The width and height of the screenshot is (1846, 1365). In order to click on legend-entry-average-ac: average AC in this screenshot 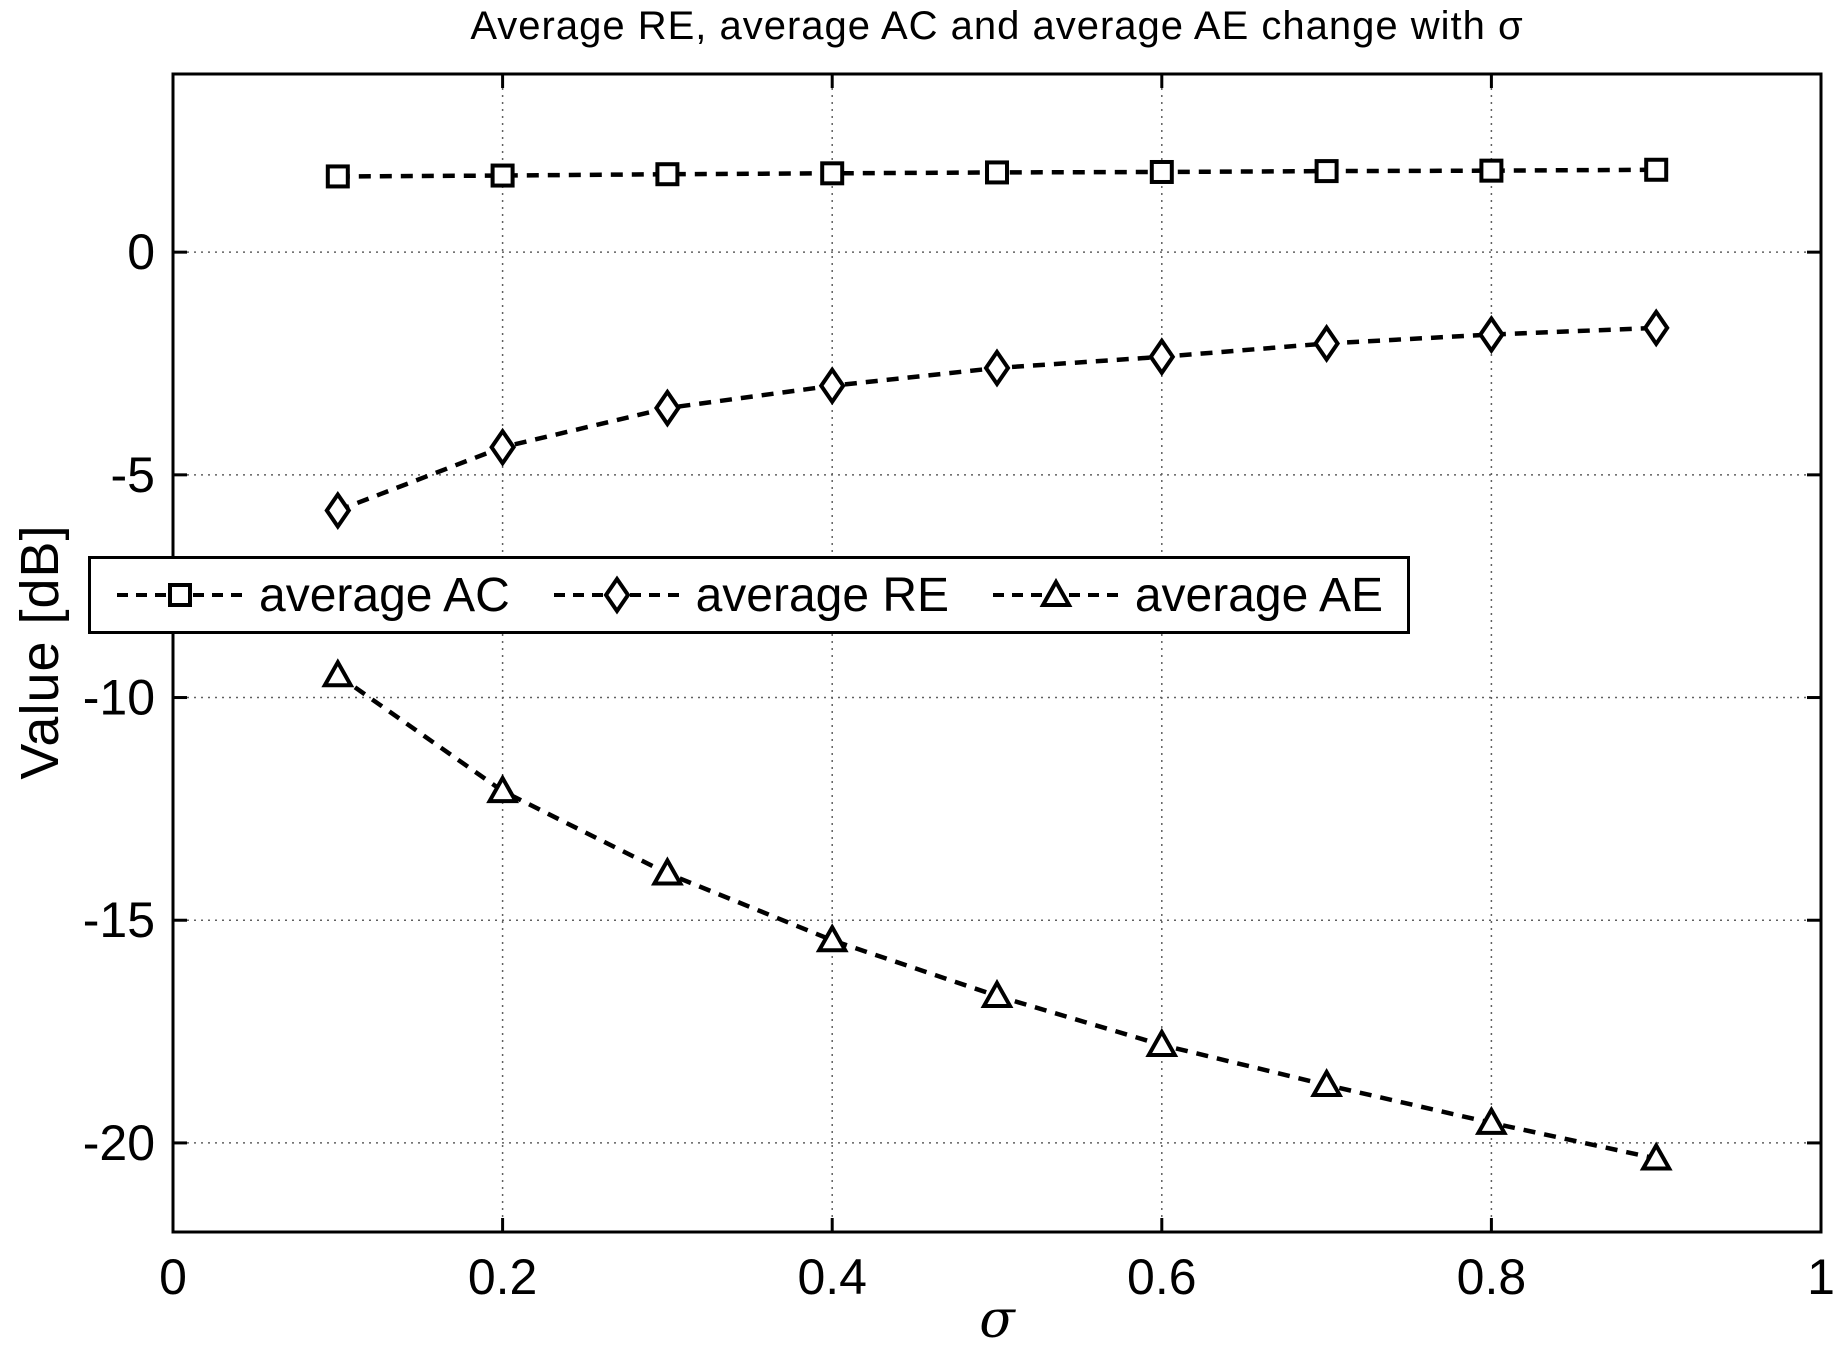, I will do `click(312, 595)`.